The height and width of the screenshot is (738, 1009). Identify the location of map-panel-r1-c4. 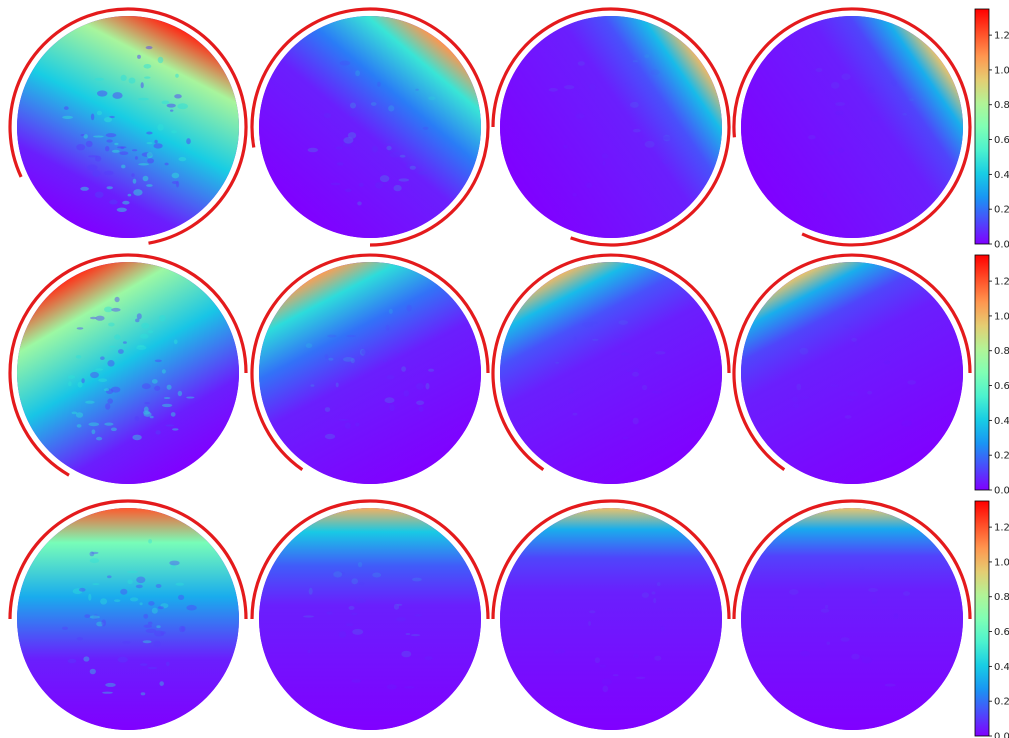
(852, 127).